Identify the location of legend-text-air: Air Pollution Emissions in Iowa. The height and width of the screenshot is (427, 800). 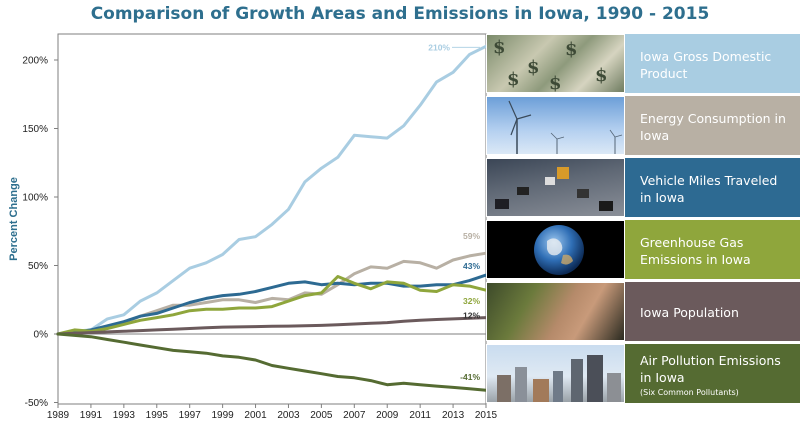
(710, 368).